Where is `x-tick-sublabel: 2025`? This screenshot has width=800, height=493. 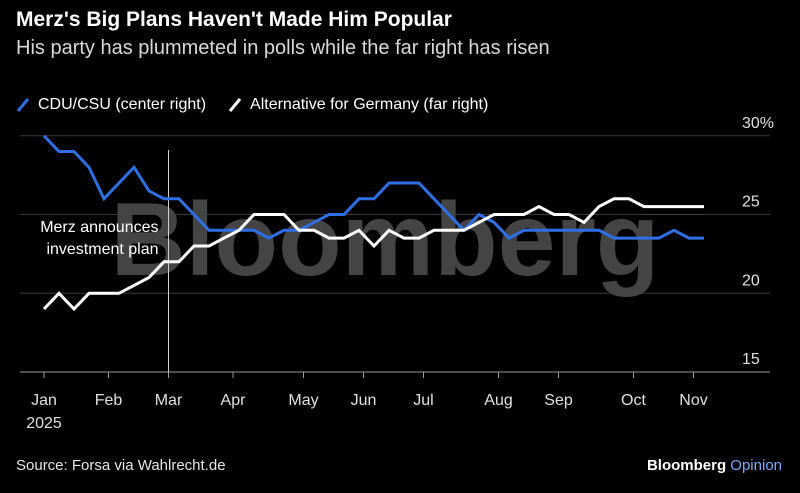
x-tick-sublabel: 2025 is located at coordinates (44, 423).